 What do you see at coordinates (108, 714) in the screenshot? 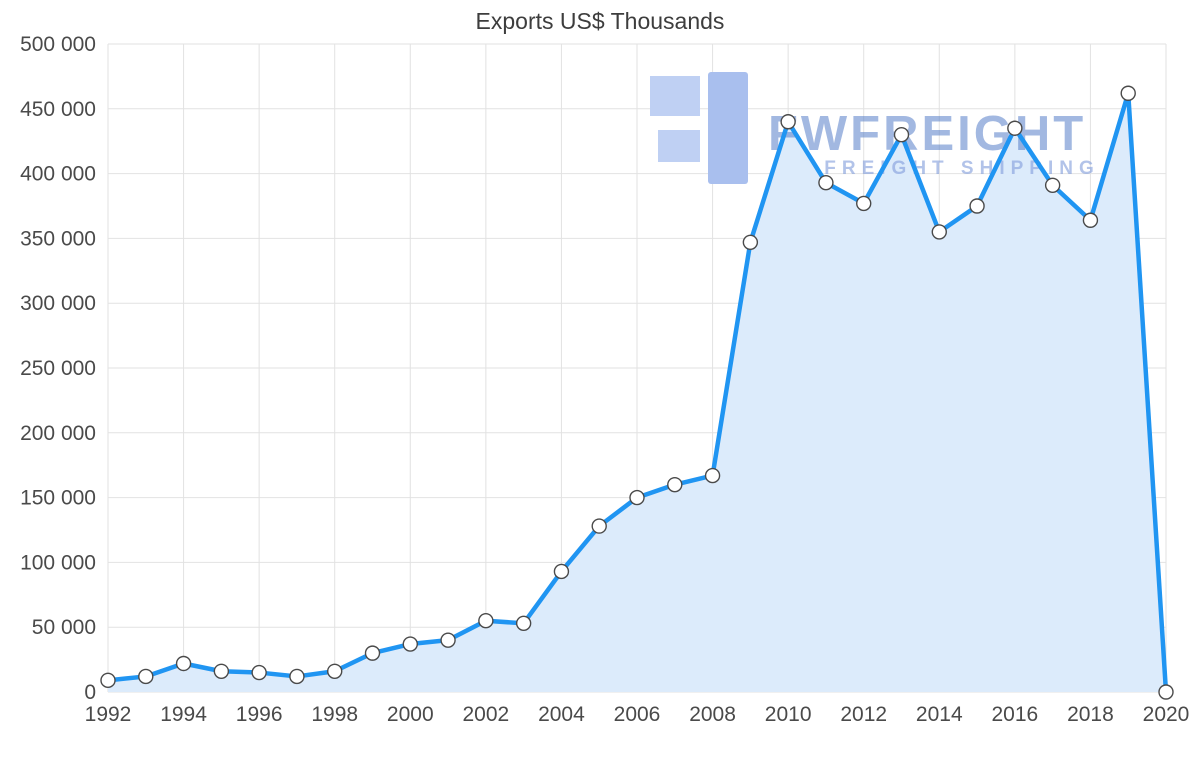
I see `x-tick-label: 1992` at bounding box center [108, 714].